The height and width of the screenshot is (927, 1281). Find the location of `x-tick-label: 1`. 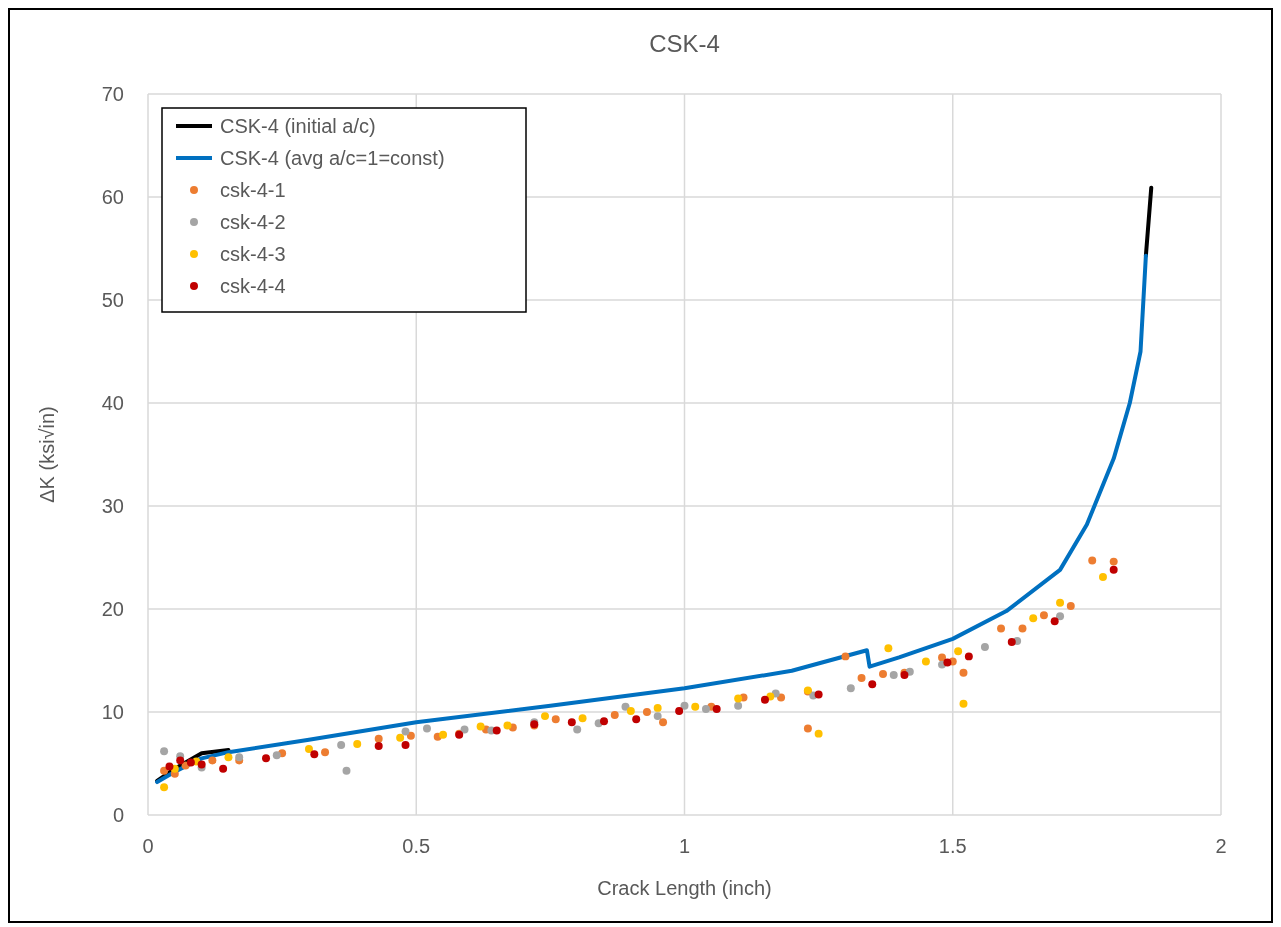

x-tick-label: 1 is located at coordinates (684, 846).